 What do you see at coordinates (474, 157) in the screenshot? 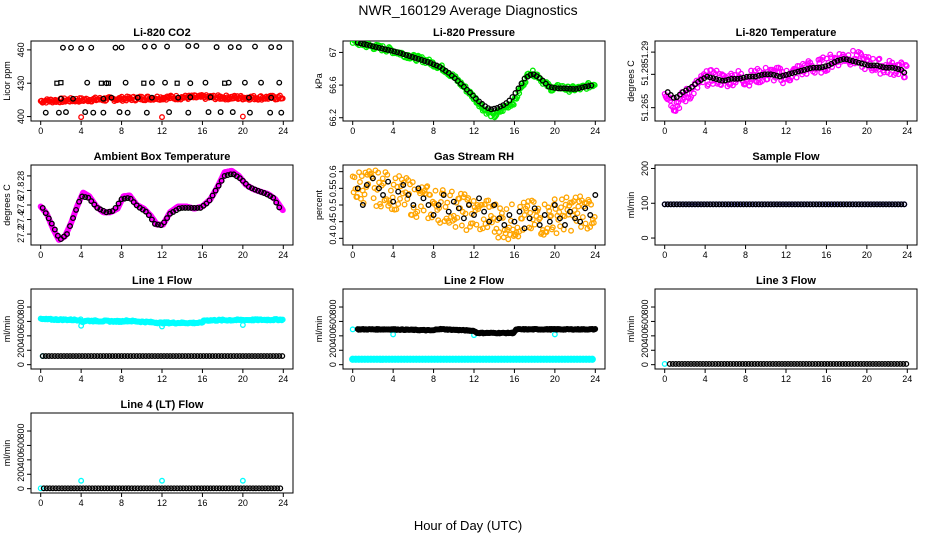
I see `panel-title: Gas Stream RH` at bounding box center [474, 157].